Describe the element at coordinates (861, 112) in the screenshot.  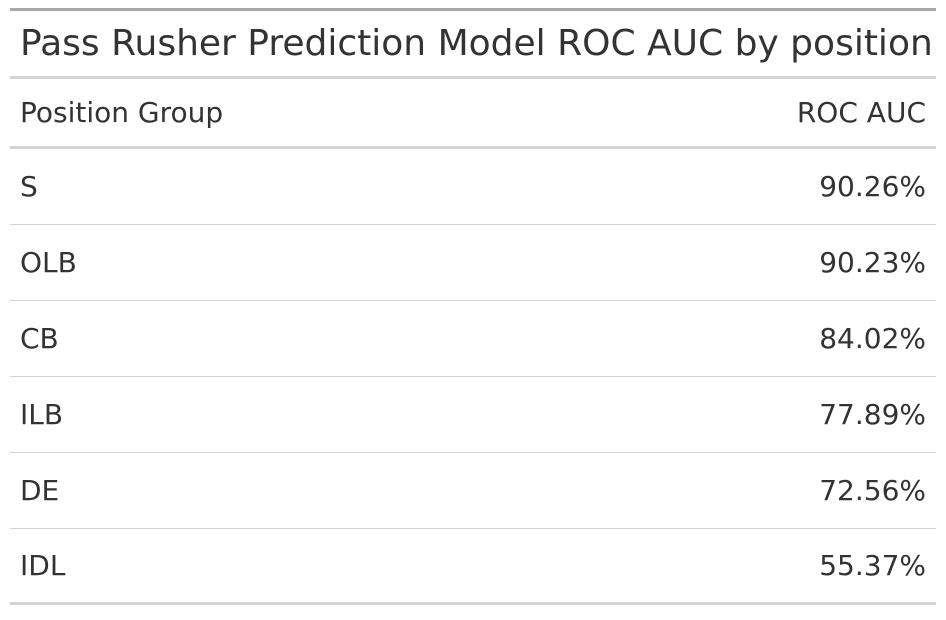
I see `column-header-roc-auc: ROC AUC` at that location.